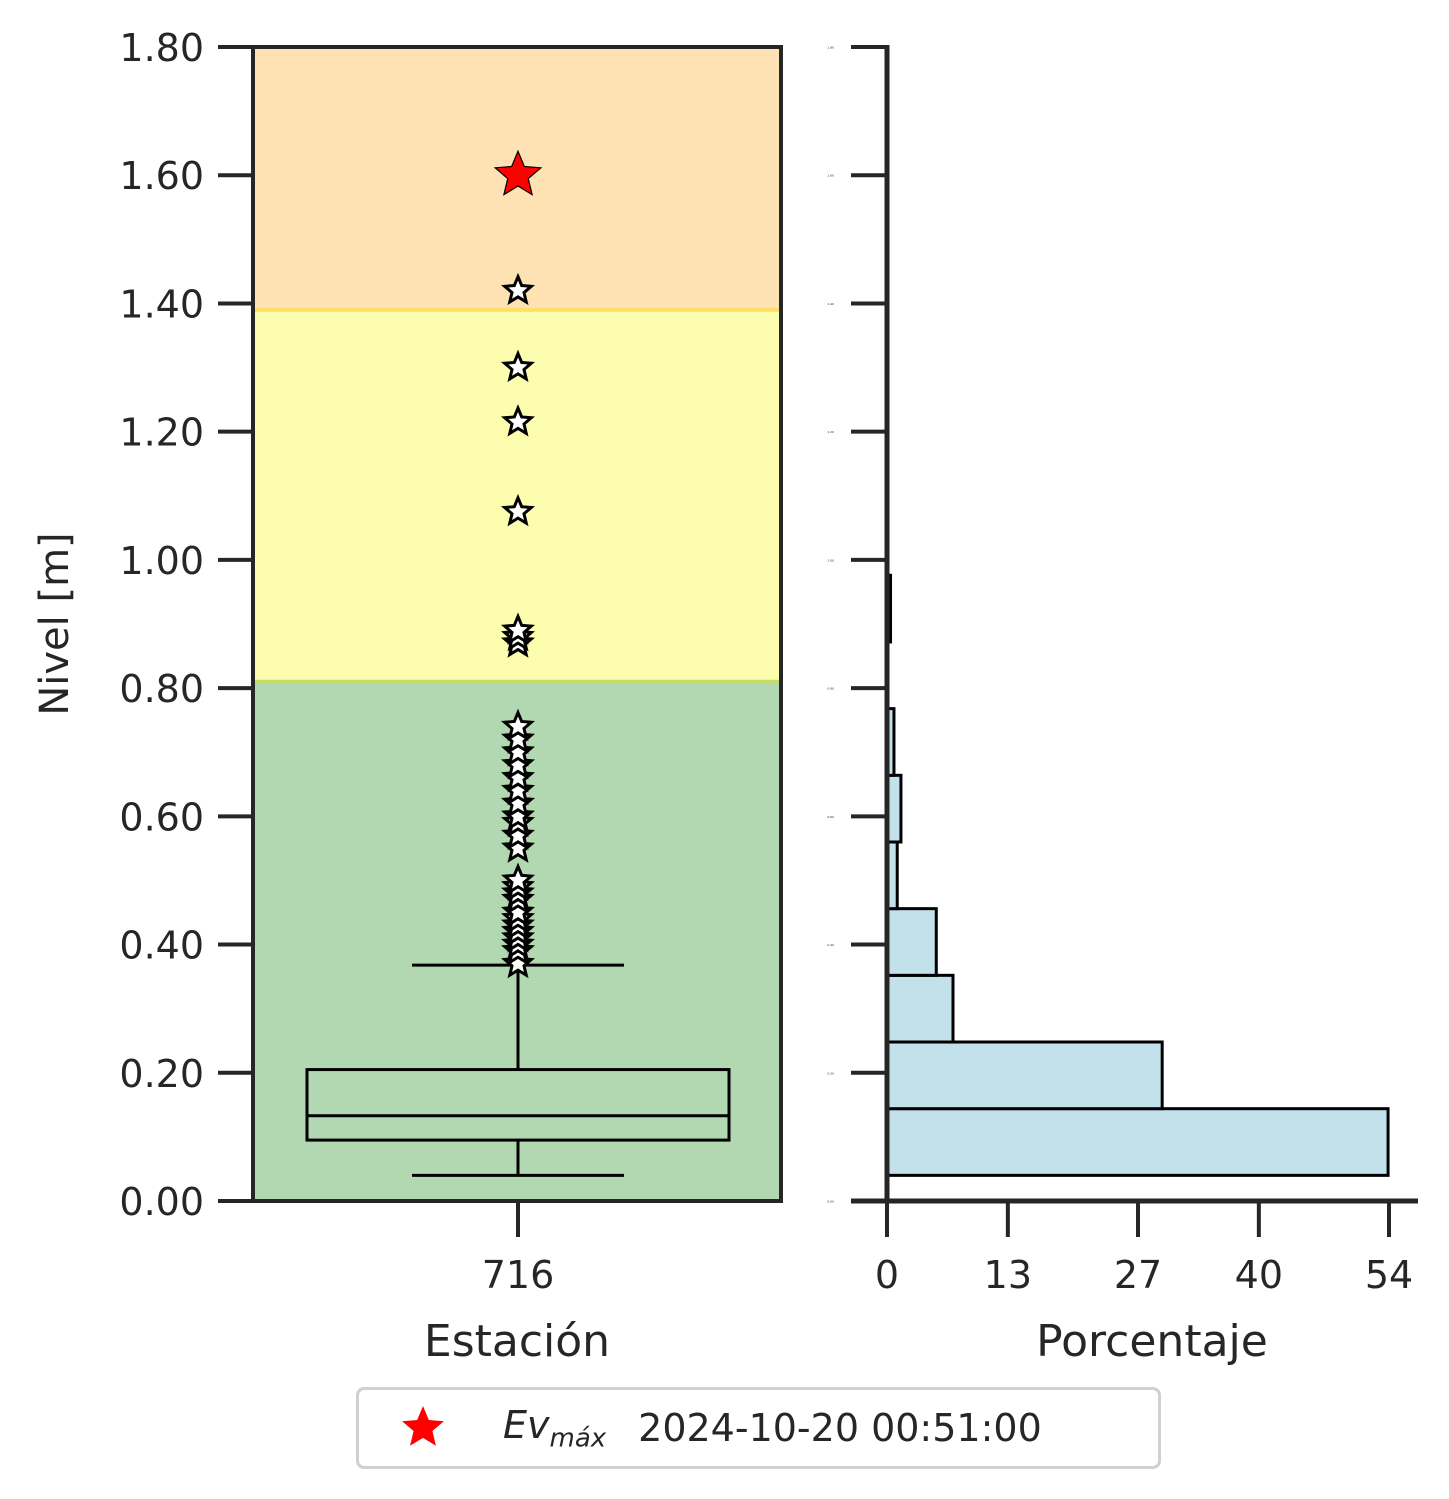 The image size is (1449, 1499). I want to click on y-tick-label: 0.40, so click(161, 946).